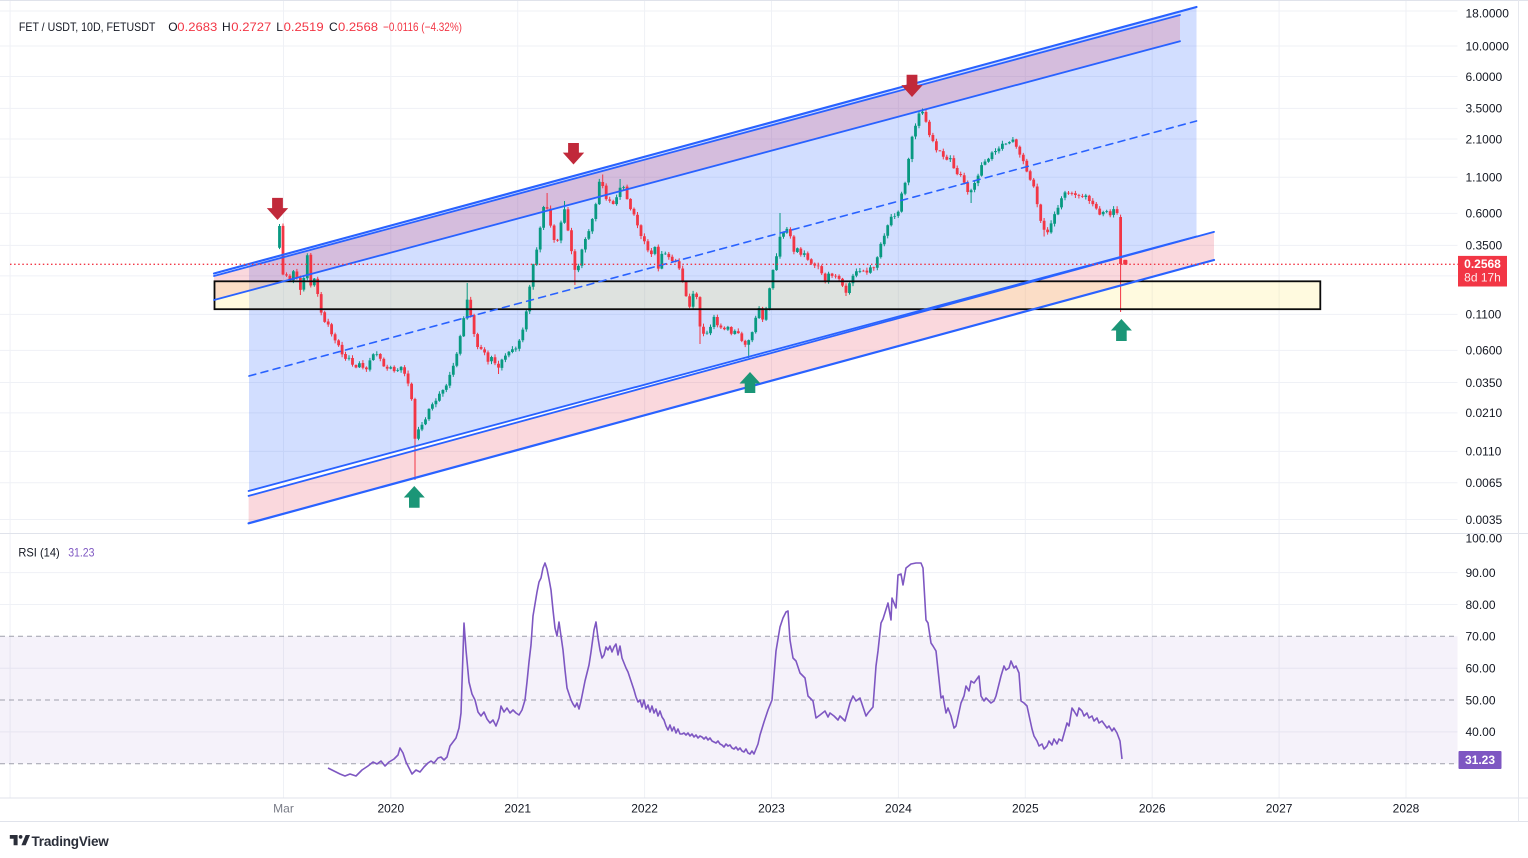  I want to click on svg-text: 0.0600, so click(1484, 351).